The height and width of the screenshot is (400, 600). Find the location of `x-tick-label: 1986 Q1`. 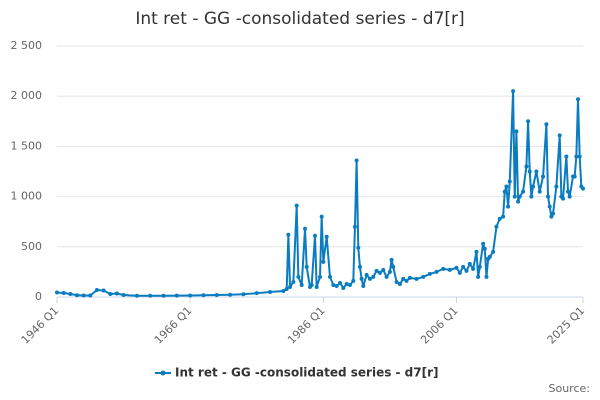

x-tick-label: 1986 Q1 is located at coordinates (306, 325).